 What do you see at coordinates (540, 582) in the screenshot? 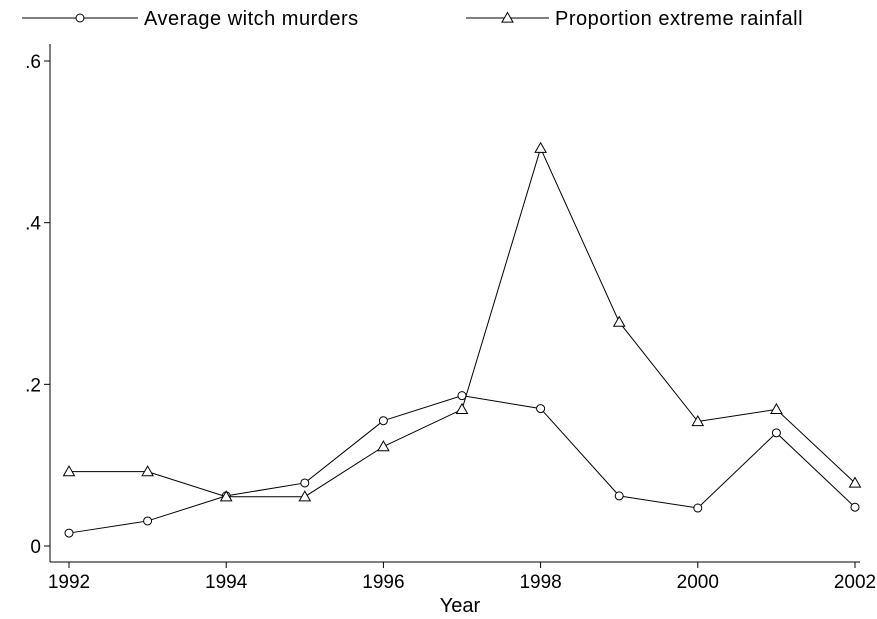
I see `x-tick-label-3: 1998` at bounding box center [540, 582].